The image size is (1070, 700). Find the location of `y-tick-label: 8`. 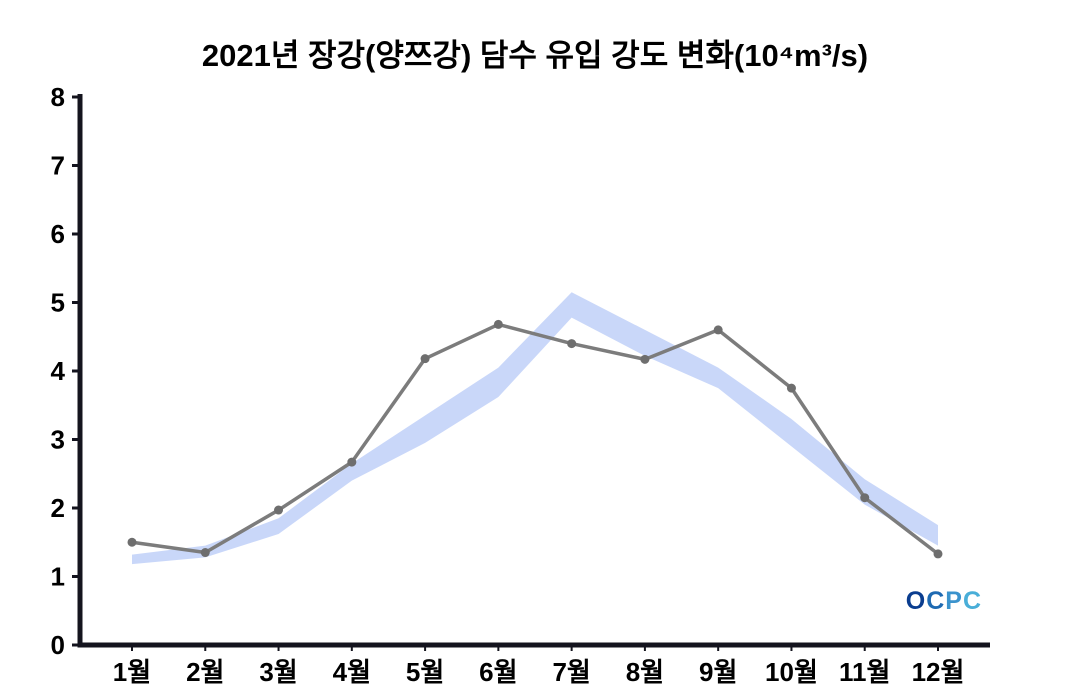

y-tick-label: 8 is located at coordinates (58, 97).